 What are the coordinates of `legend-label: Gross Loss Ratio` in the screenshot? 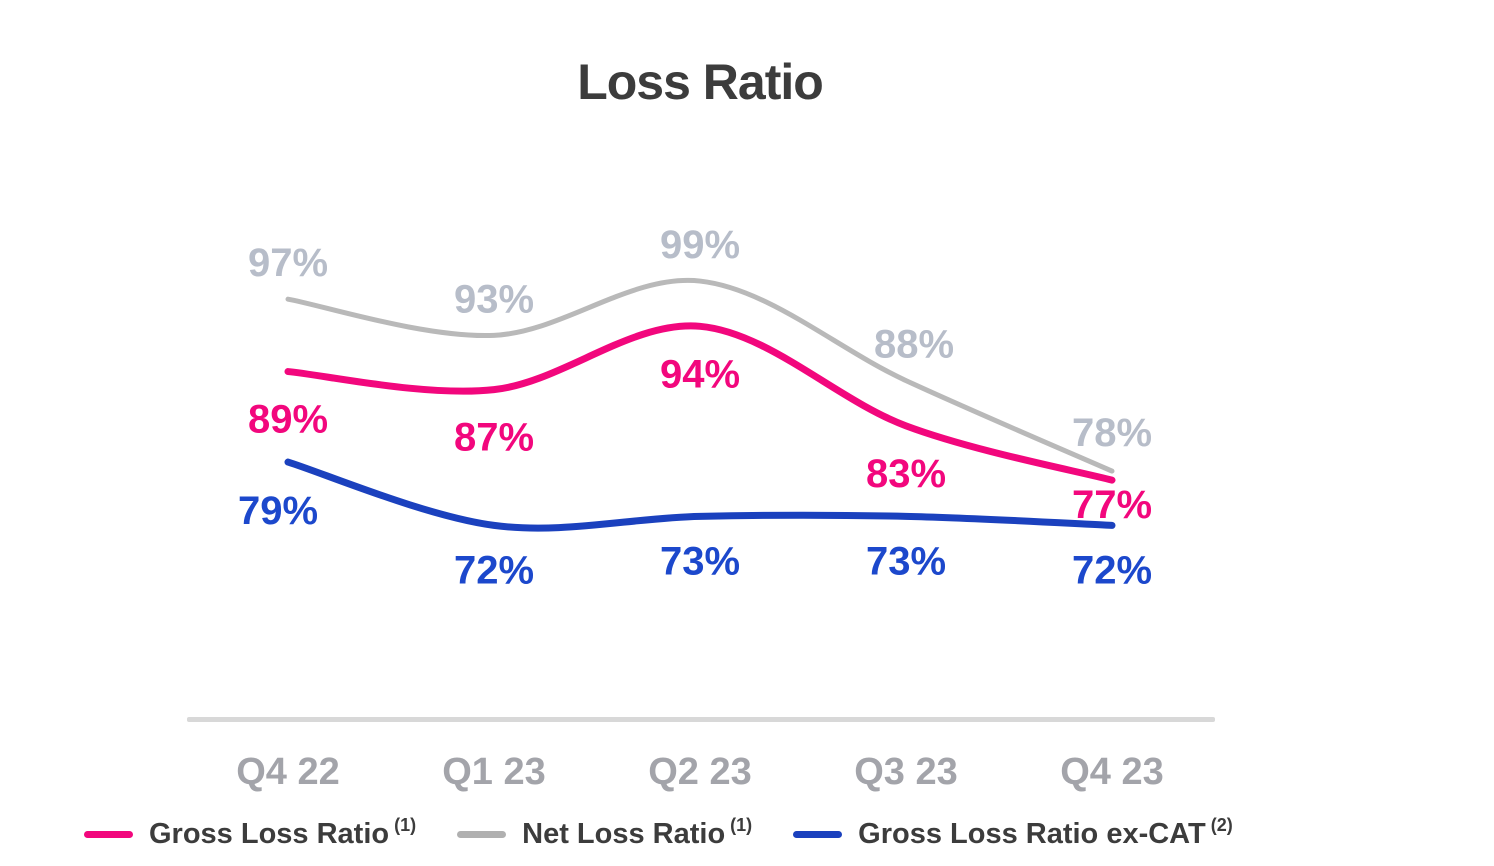 It's located at (269, 834).